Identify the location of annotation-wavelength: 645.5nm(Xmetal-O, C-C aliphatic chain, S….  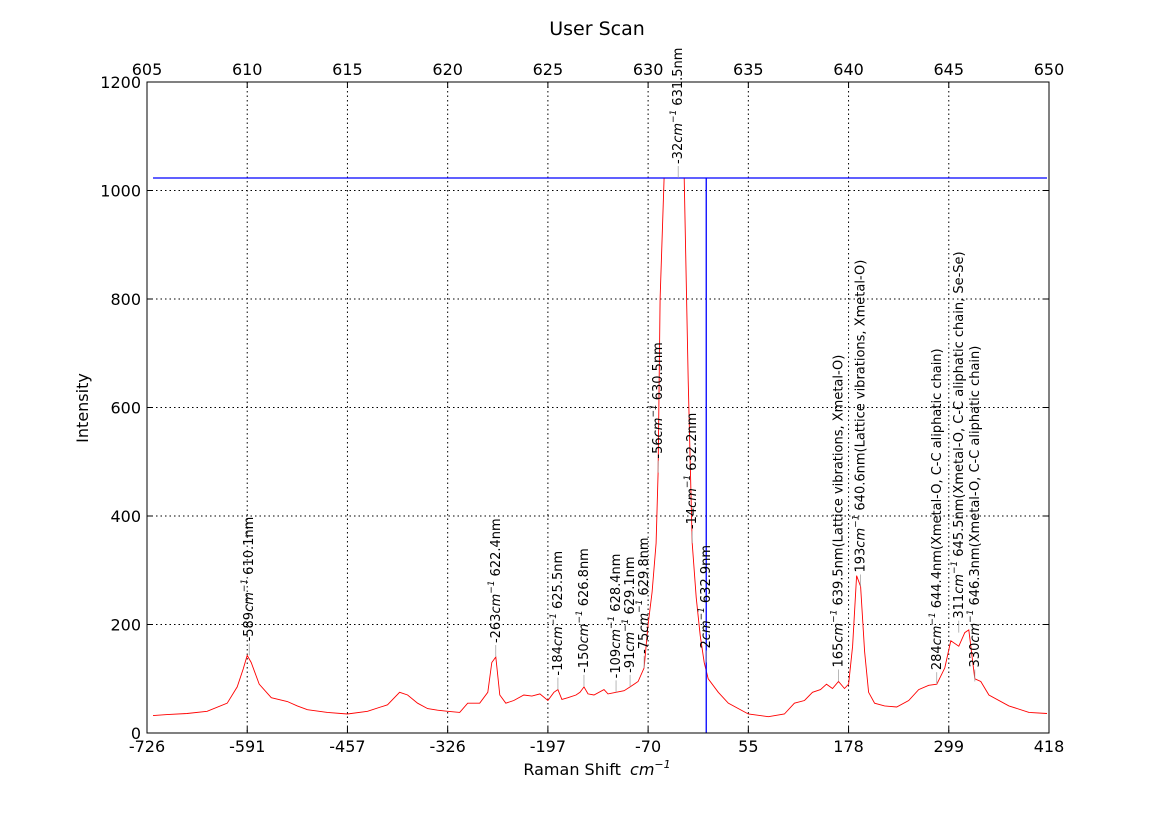
(959, 403).